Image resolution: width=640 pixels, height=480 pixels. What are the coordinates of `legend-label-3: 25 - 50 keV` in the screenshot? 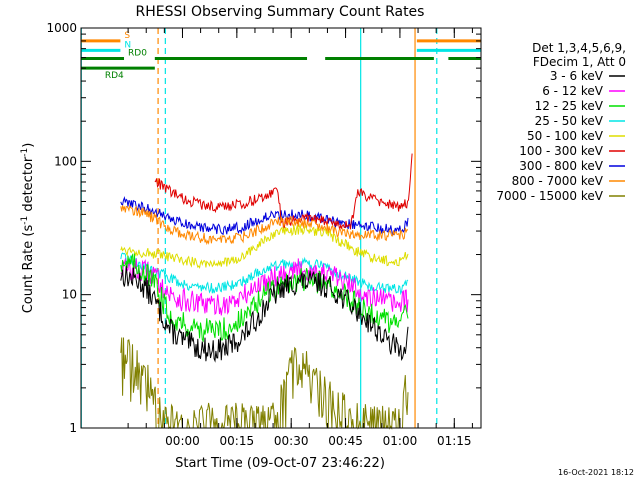 It's located at (569, 121).